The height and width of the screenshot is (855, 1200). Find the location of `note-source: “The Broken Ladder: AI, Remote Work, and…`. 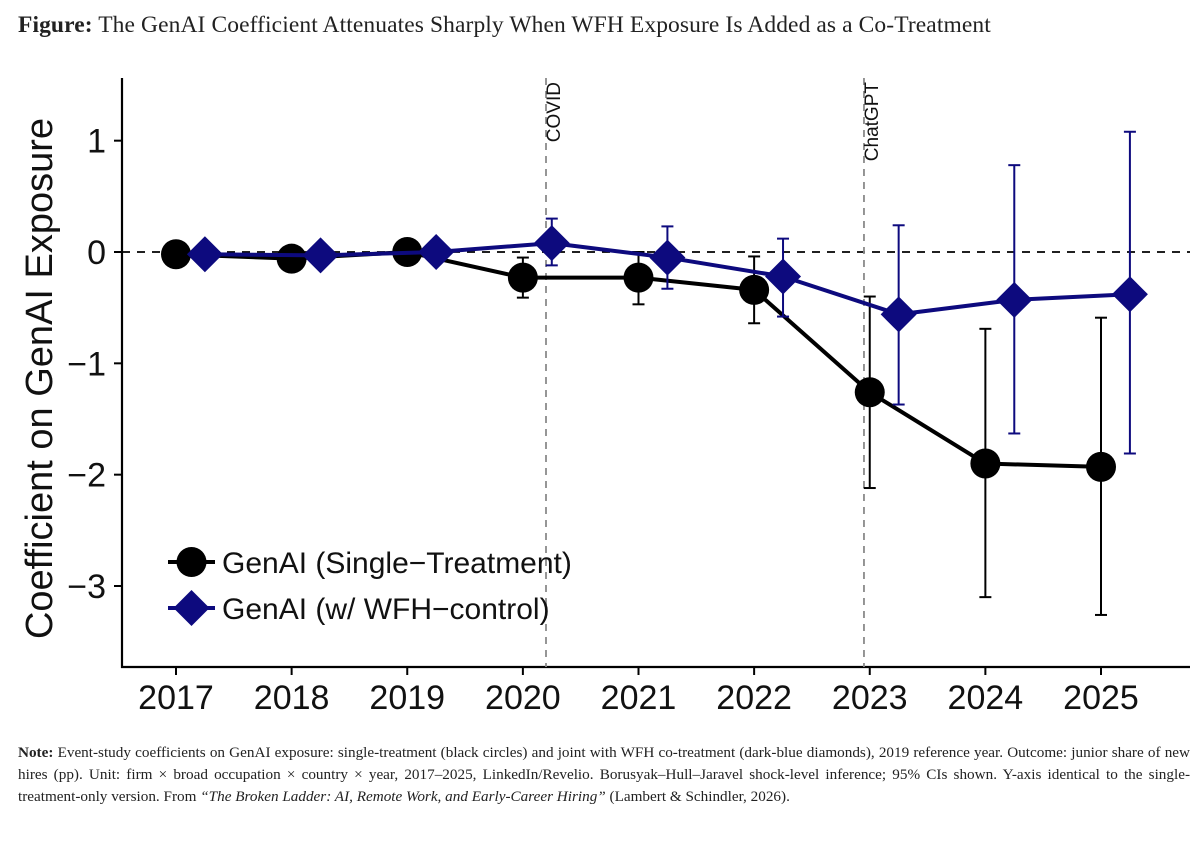

note-source: “The Broken Ladder: AI, Remote Work, and… is located at coordinates (403, 796).